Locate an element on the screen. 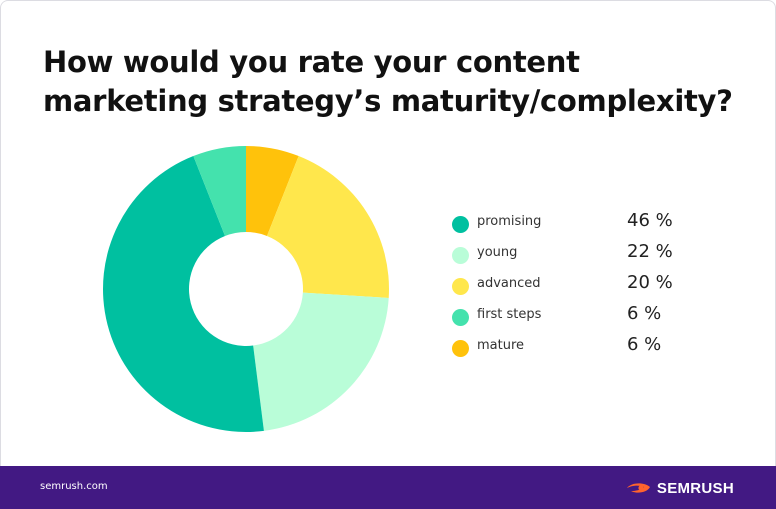  legend-item-first-steps: first steps 6 % is located at coordinates (566, 316).